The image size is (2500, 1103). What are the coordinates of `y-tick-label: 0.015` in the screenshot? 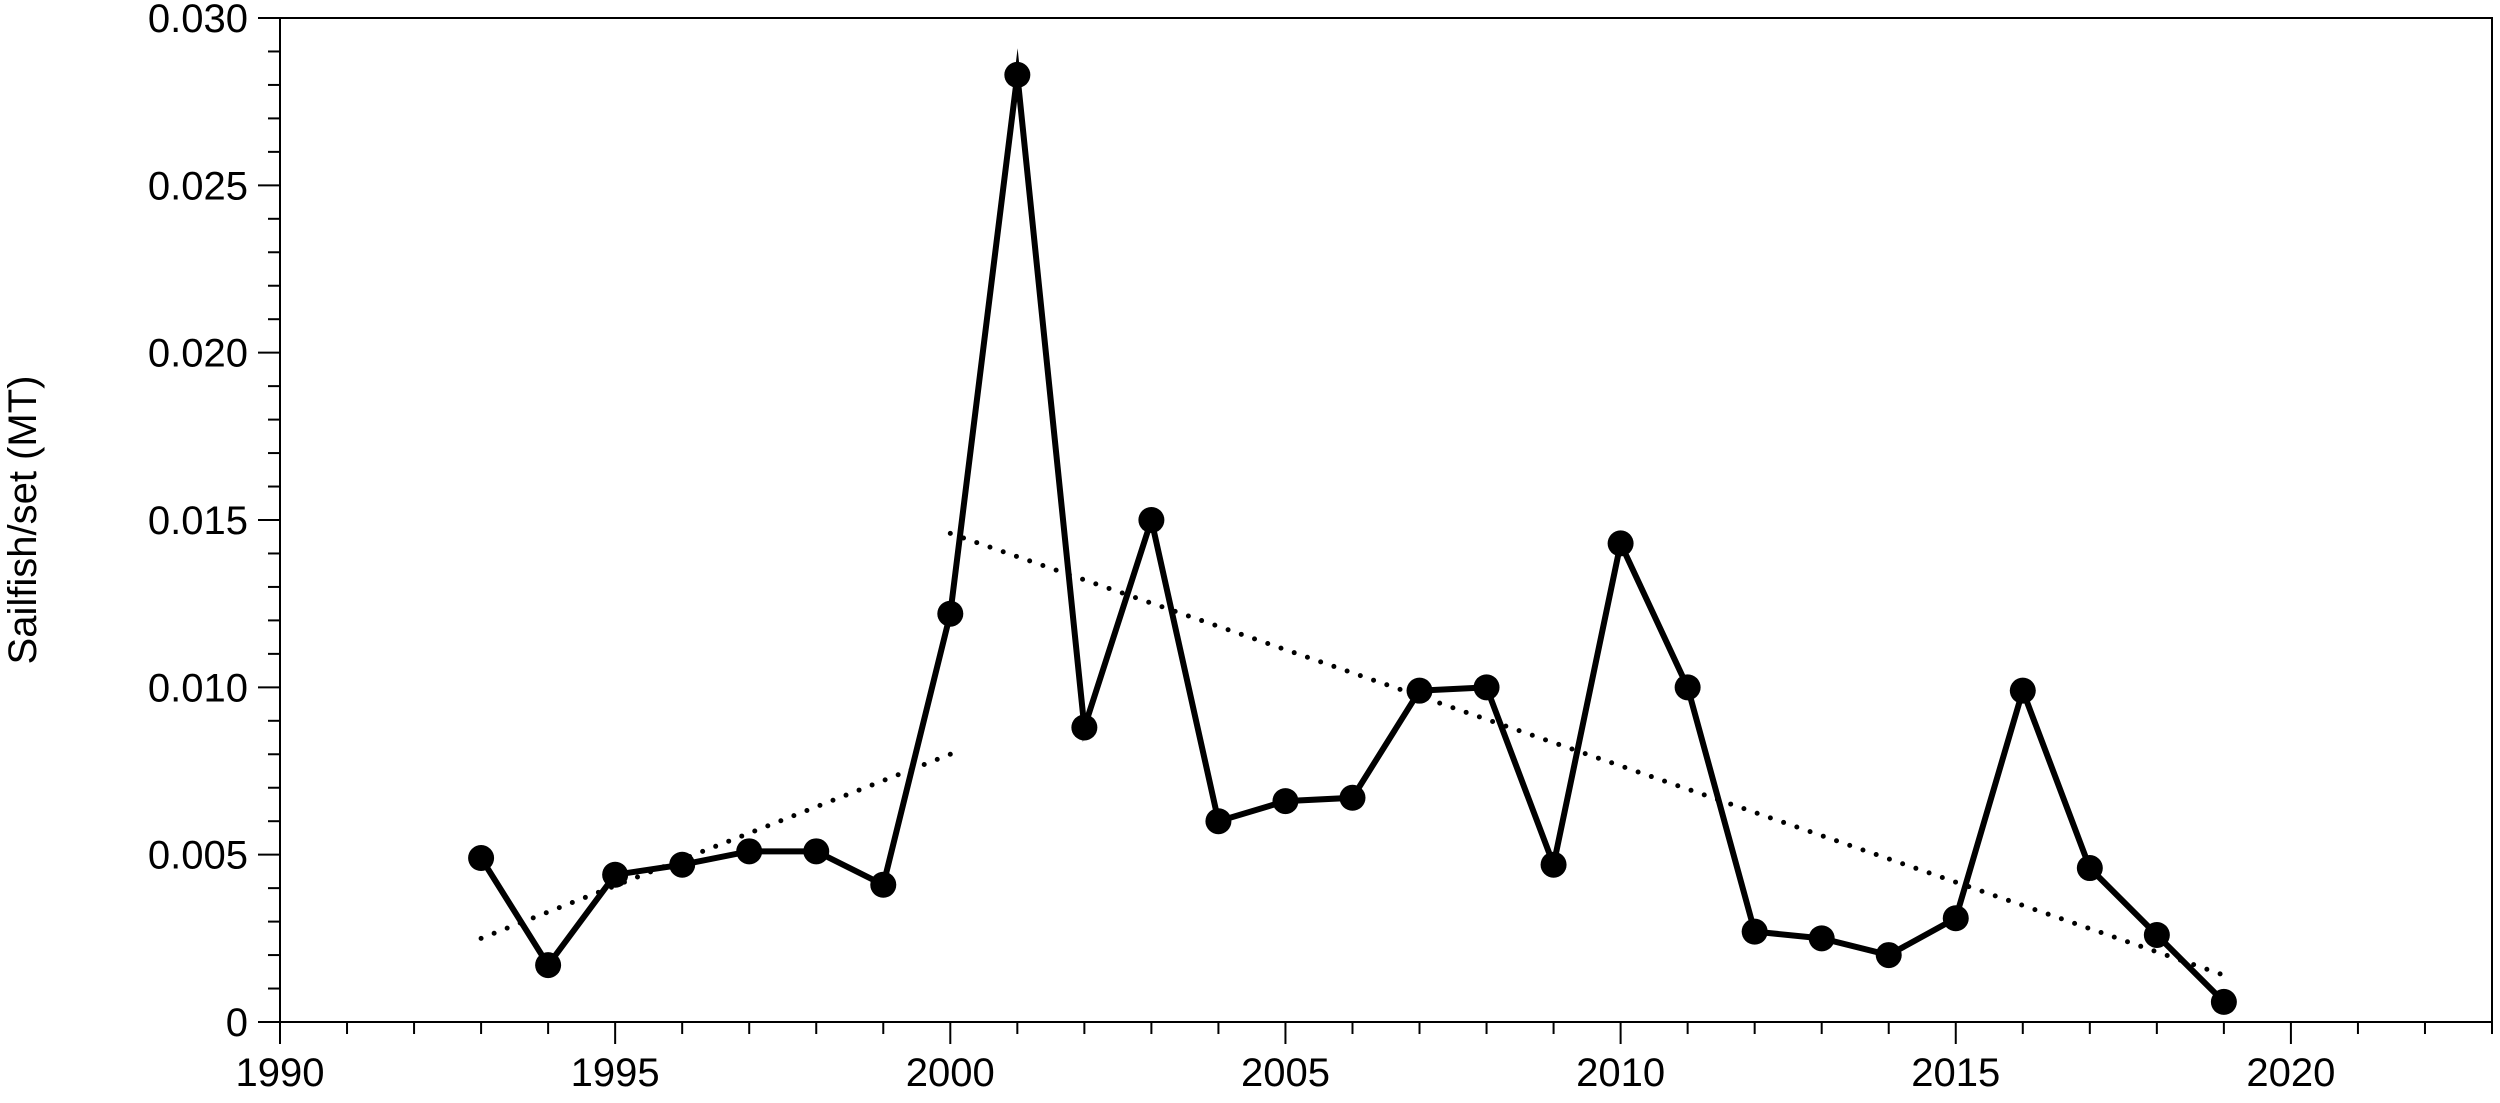 It's located at (198, 521).